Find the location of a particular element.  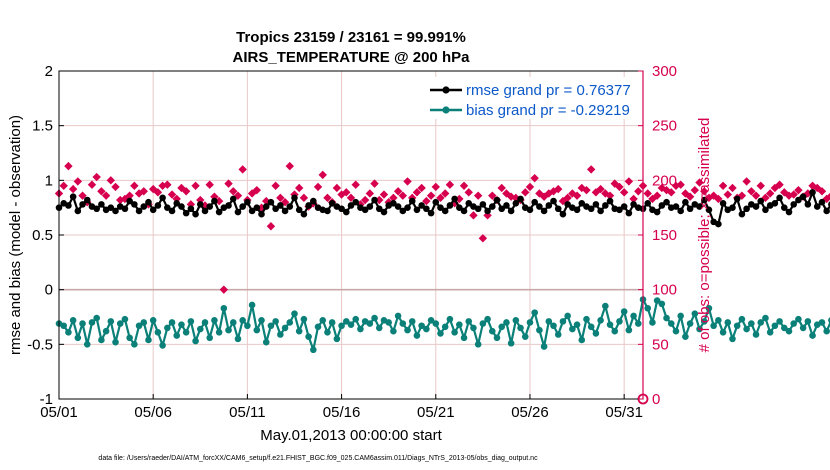

x-tick-label: 05/31 is located at coordinates (624, 412).